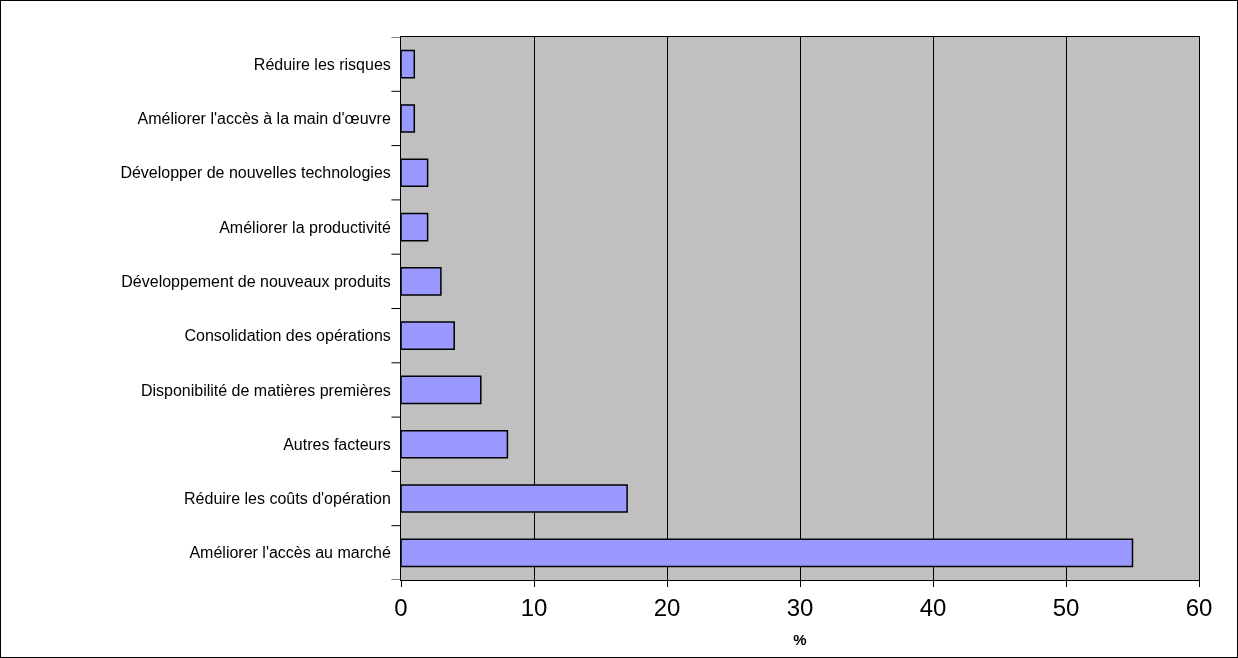 This screenshot has width=1238, height=658. Describe the element at coordinates (337, 444) in the screenshot. I see `y-tick-label: Autres facteurs` at that location.